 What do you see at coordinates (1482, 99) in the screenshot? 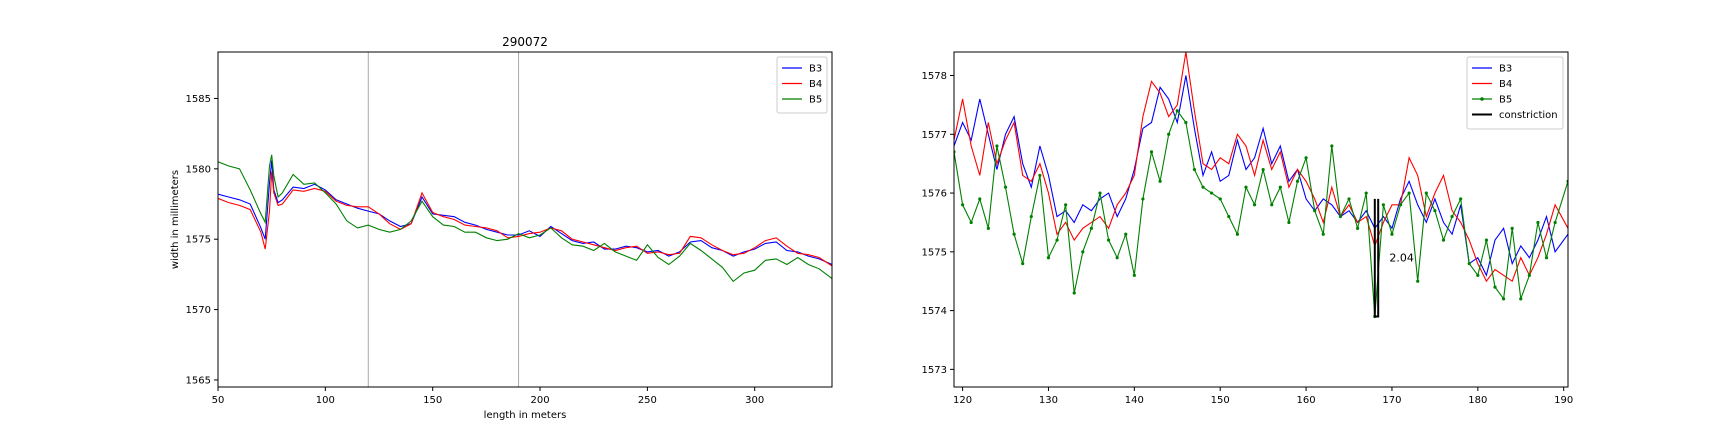
I see `legend-marker` at bounding box center [1482, 99].